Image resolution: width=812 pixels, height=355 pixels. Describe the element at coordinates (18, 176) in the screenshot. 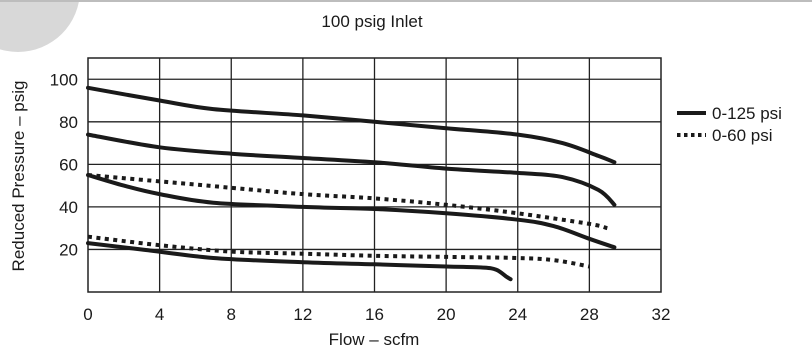

I see `y-axis-label: Reduced Pressure – psig` at that location.